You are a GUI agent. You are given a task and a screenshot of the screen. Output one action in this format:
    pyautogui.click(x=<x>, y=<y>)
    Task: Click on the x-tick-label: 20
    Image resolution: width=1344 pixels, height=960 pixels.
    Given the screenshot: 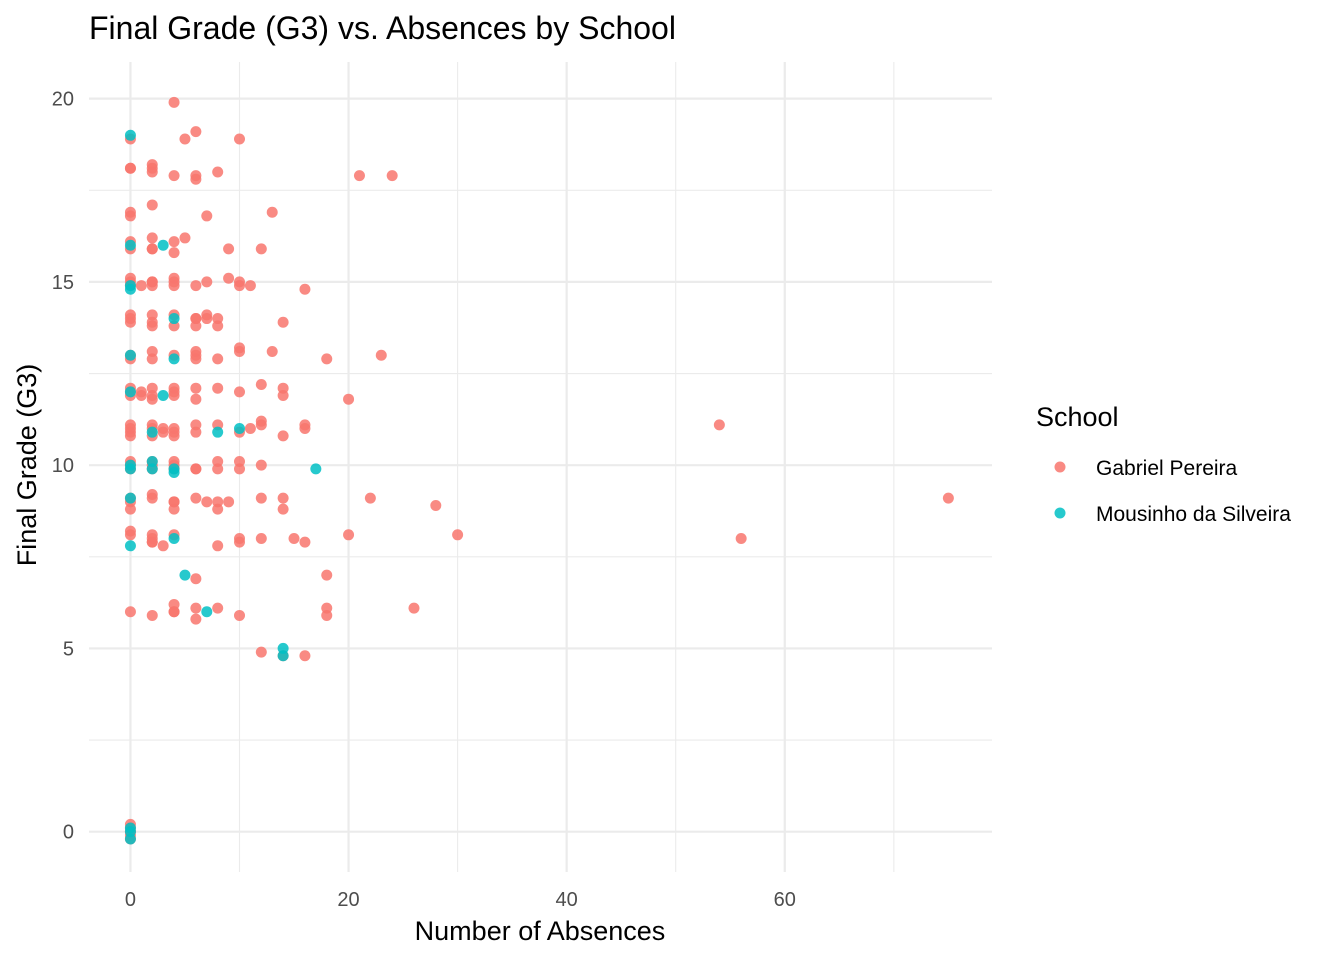 What is the action you would take?
    pyautogui.click(x=348, y=900)
    